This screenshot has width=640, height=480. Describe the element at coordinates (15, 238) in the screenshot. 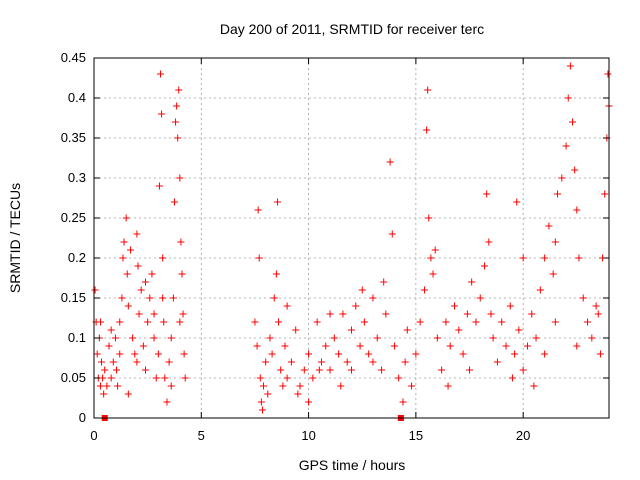

I see `y-axis-label: SRMTID / TECUs` at that location.